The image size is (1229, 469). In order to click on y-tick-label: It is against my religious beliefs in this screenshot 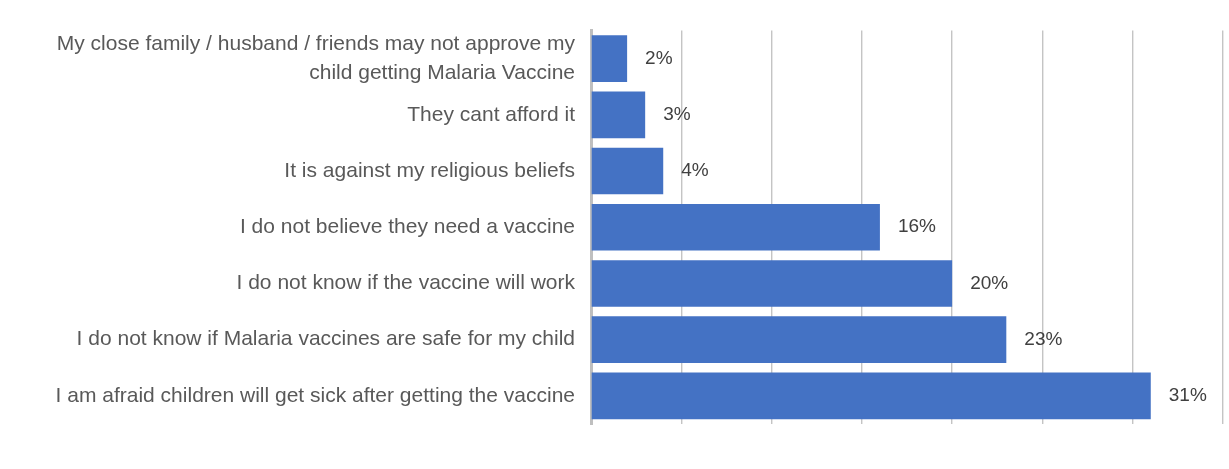, I will do `click(429, 169)`.